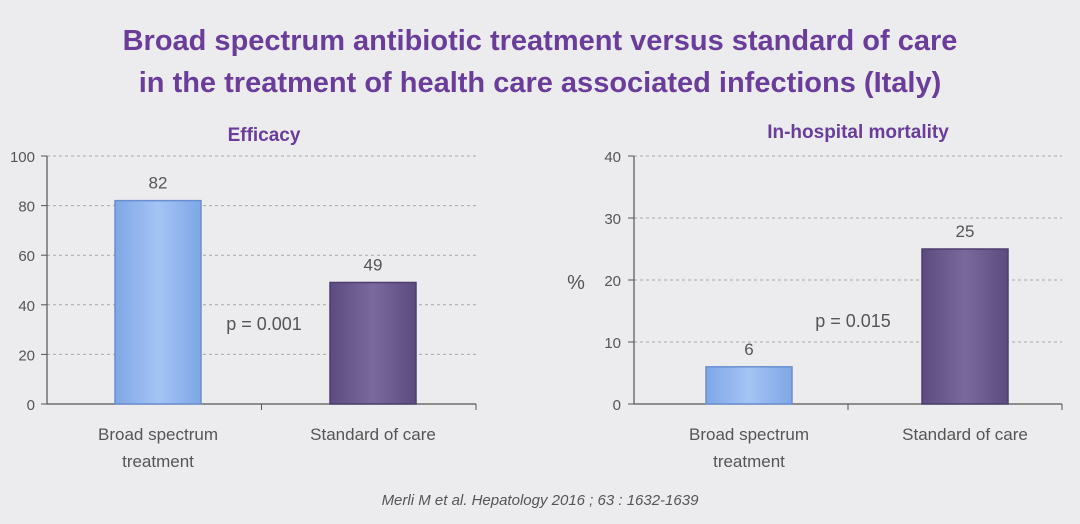 The image size is (1080, 524). What do you see at coordinates (965, 434) in the screenshot?
I see `mortality-category-label: Standard of care` at bounding box center [965, 434].